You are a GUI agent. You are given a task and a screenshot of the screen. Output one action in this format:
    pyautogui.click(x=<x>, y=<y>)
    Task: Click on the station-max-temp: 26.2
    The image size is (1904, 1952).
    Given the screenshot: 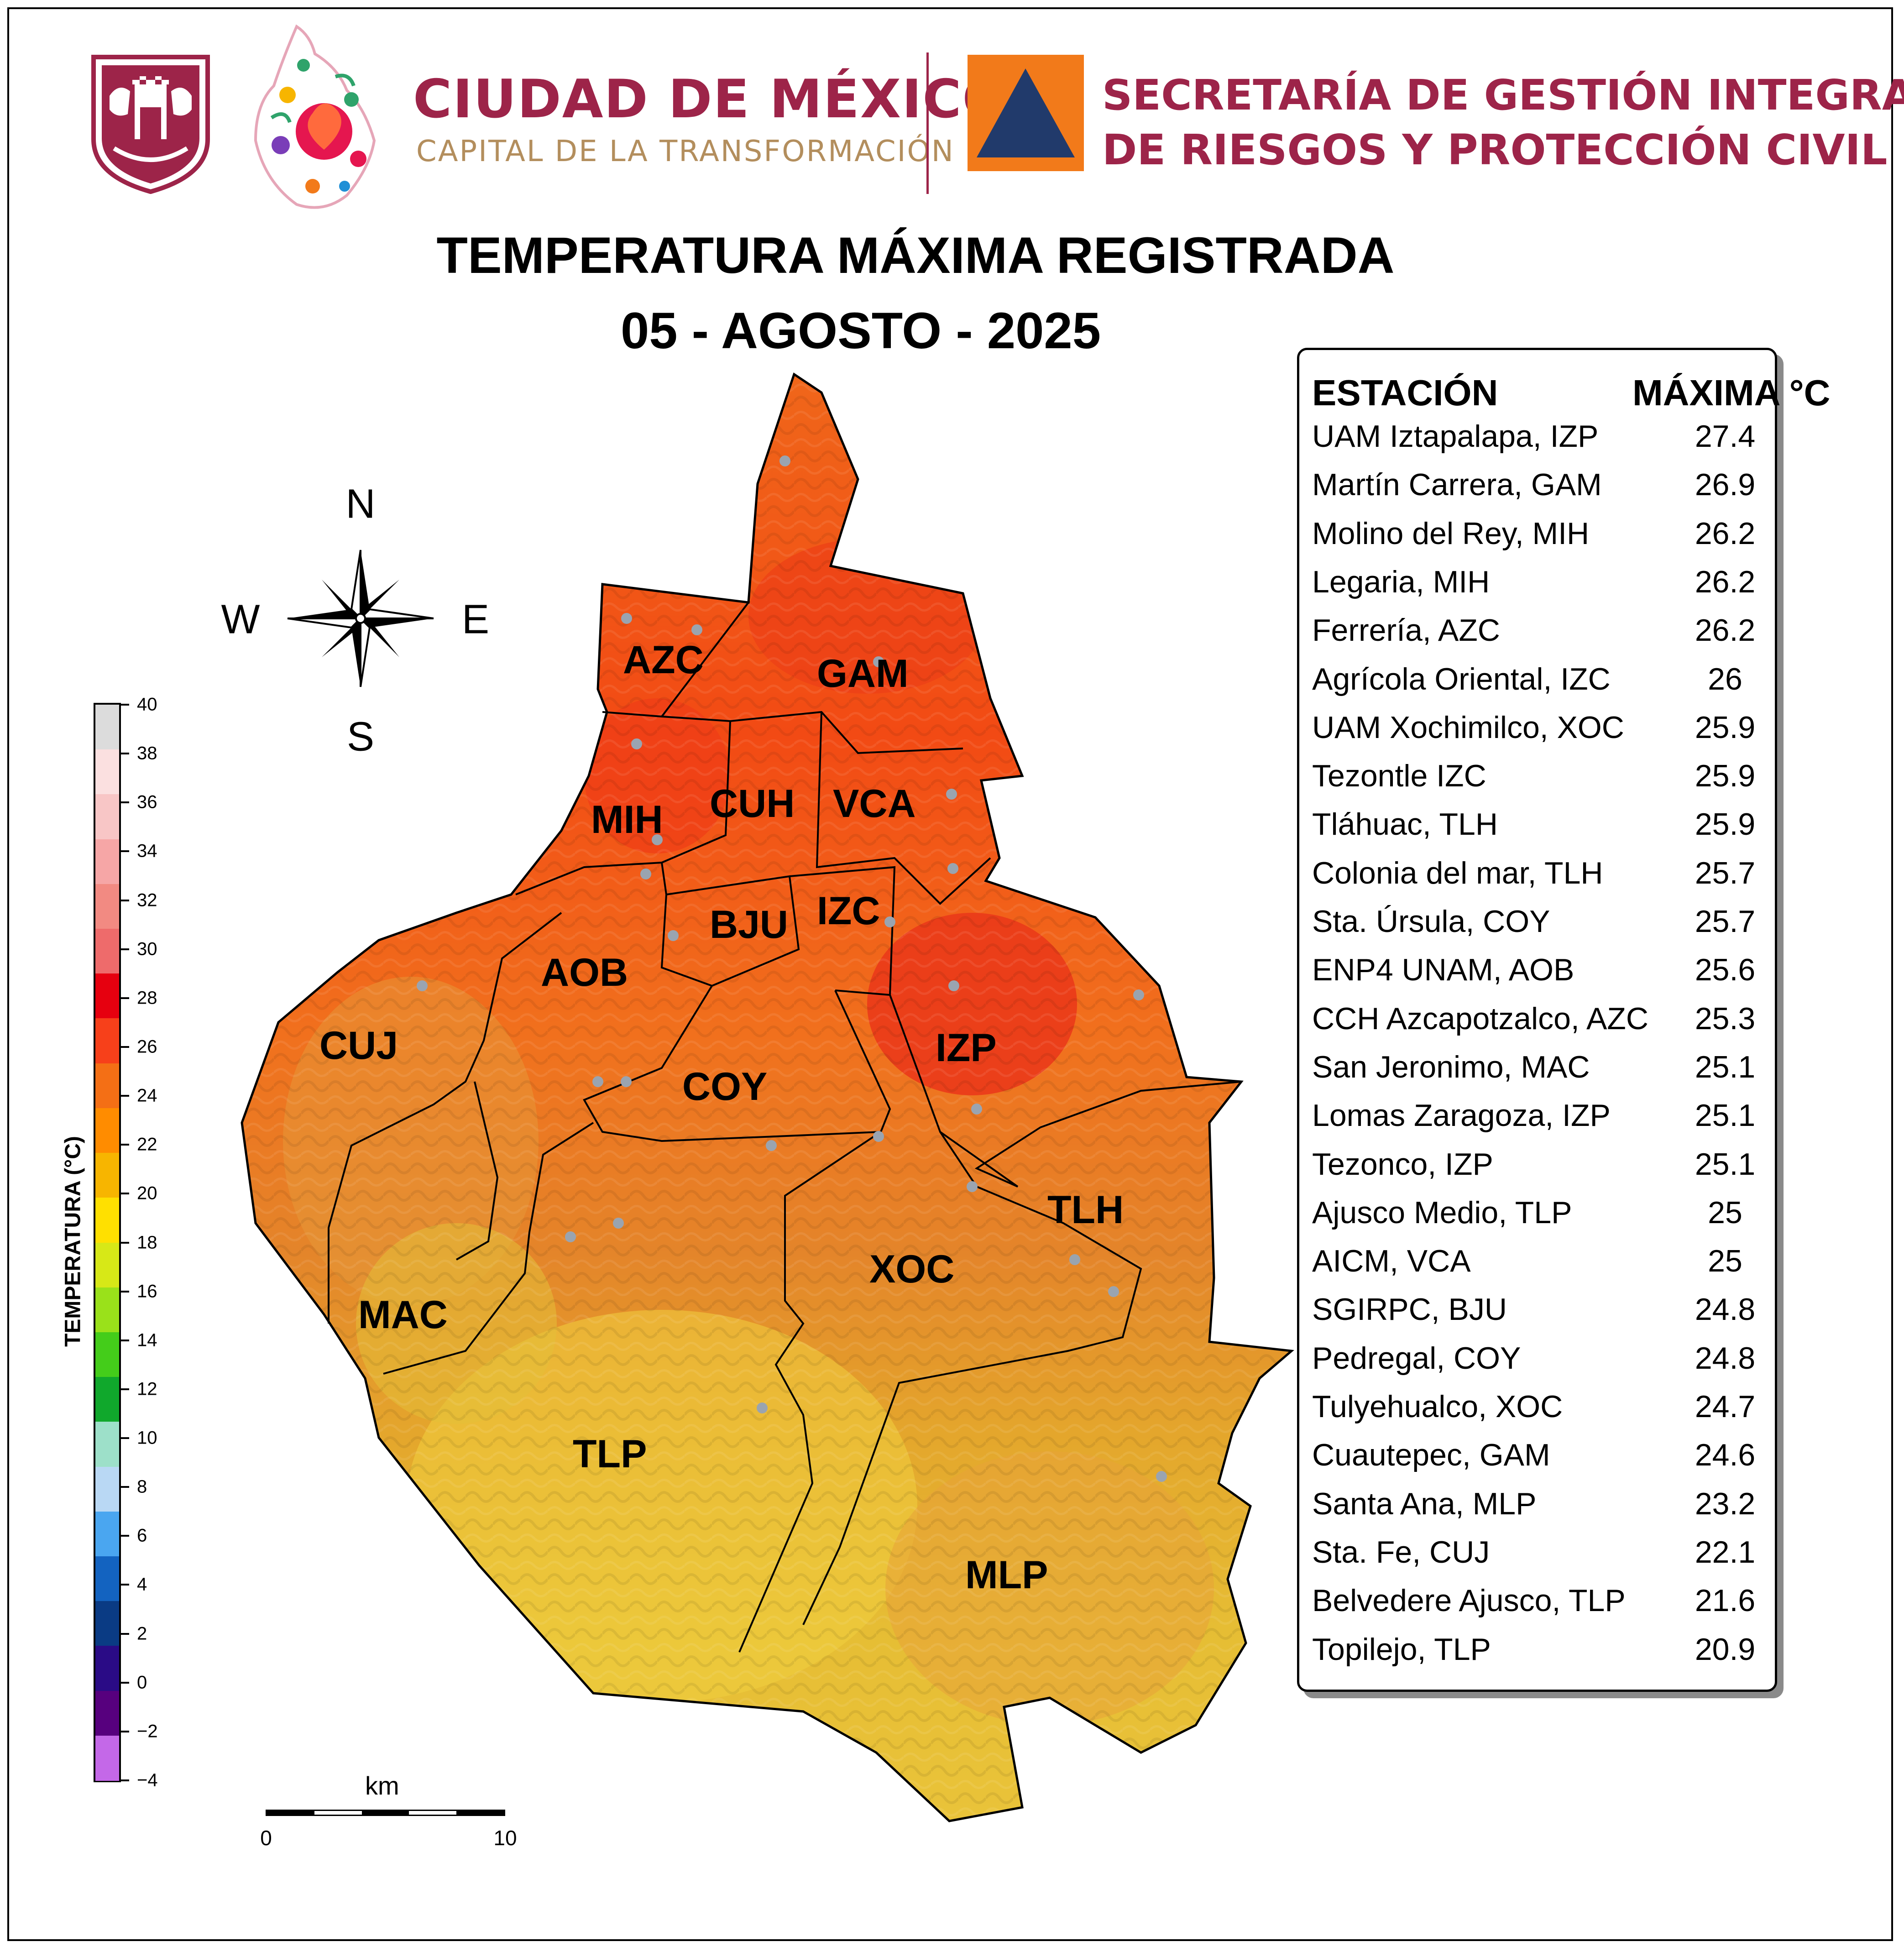 What is the action you would take?
    pyautogui.click(x=1726, y=630)
    